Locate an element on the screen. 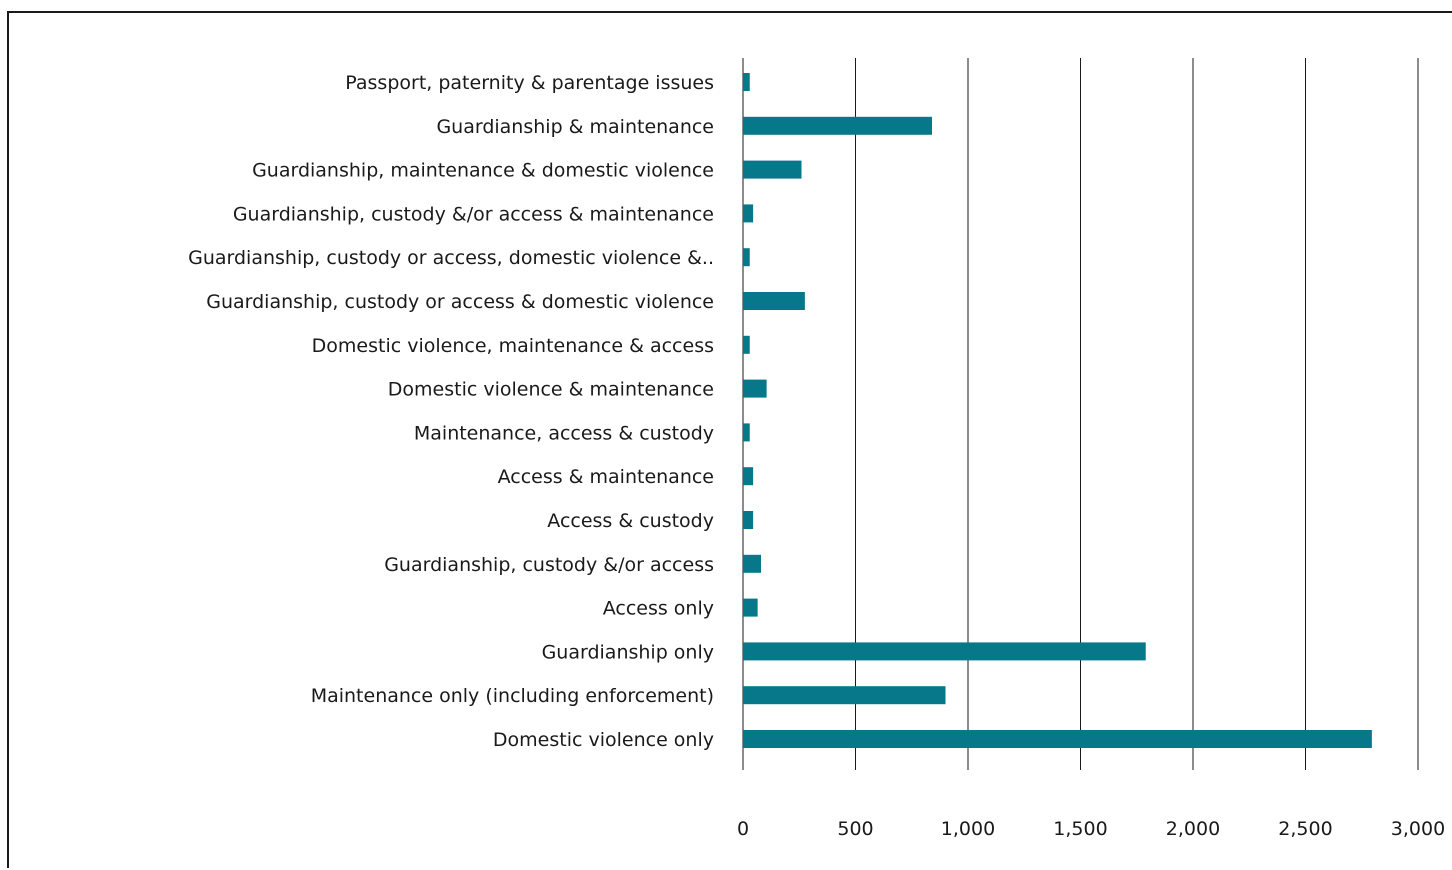  x-tick-label: 1,000 is located at coordinates (968, 829).